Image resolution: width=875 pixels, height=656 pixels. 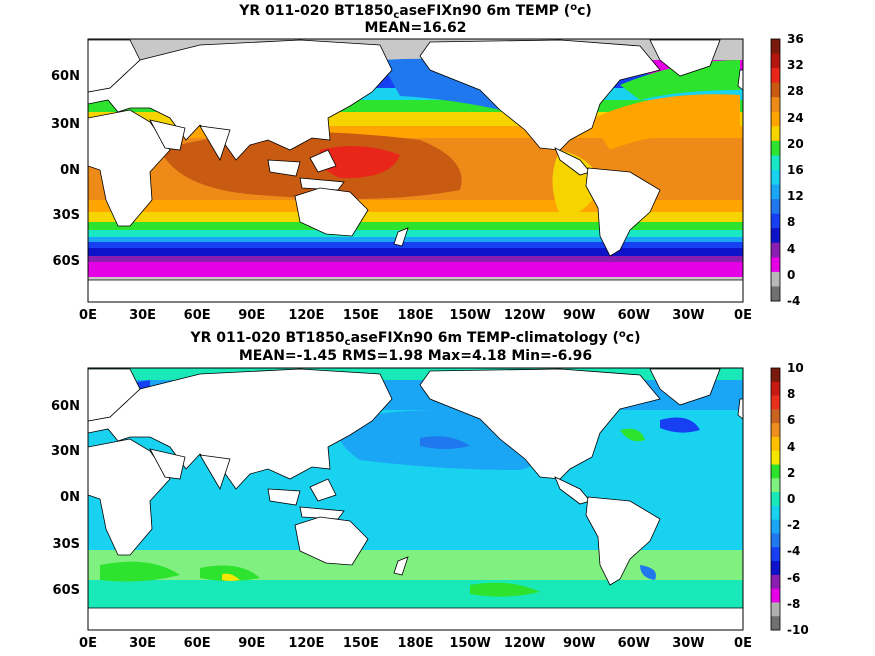 What do you see at coordinates (795, 196) in the screenshot?
I see `colorbar-tick-label: 12` at bounding box center [795, 196].